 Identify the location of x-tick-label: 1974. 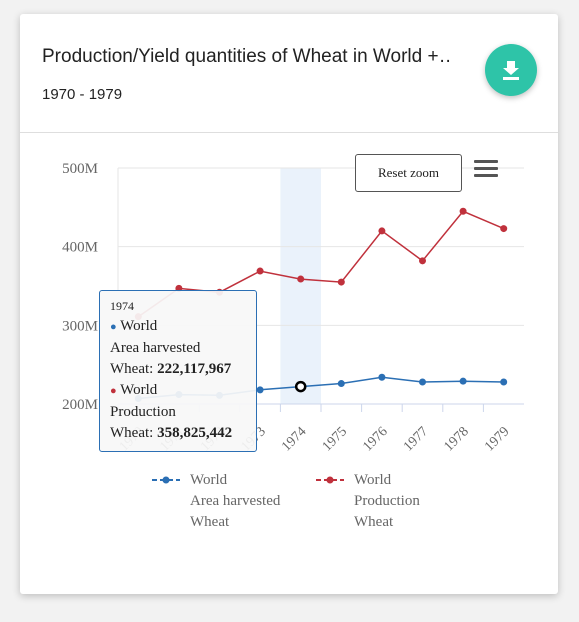
(294, 439).